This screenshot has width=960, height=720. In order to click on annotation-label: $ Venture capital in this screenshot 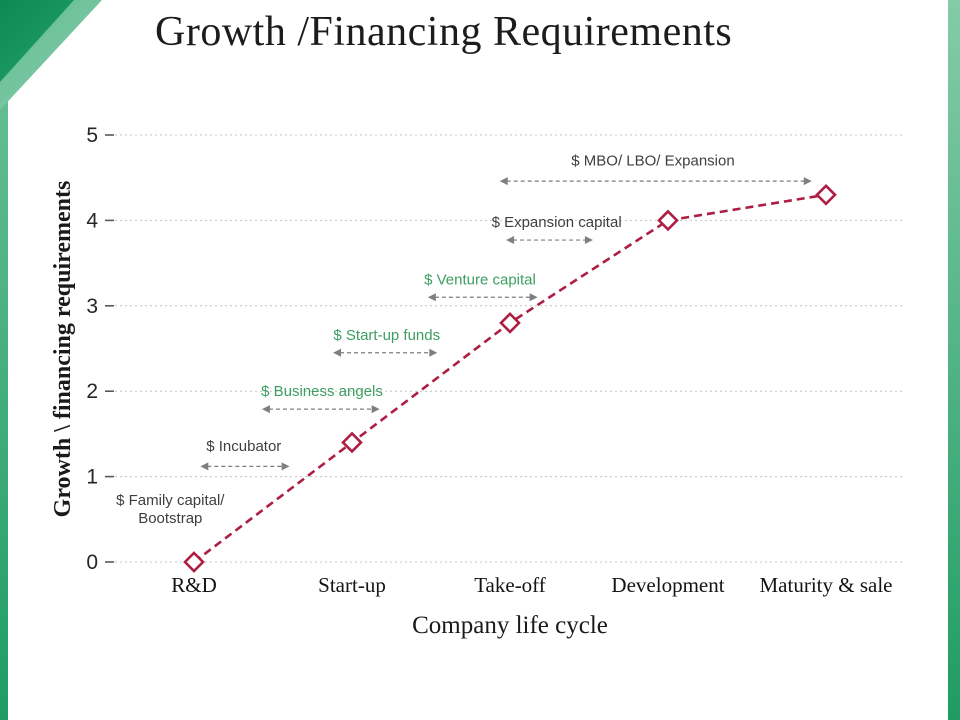, I will do `click(480, 279)`.